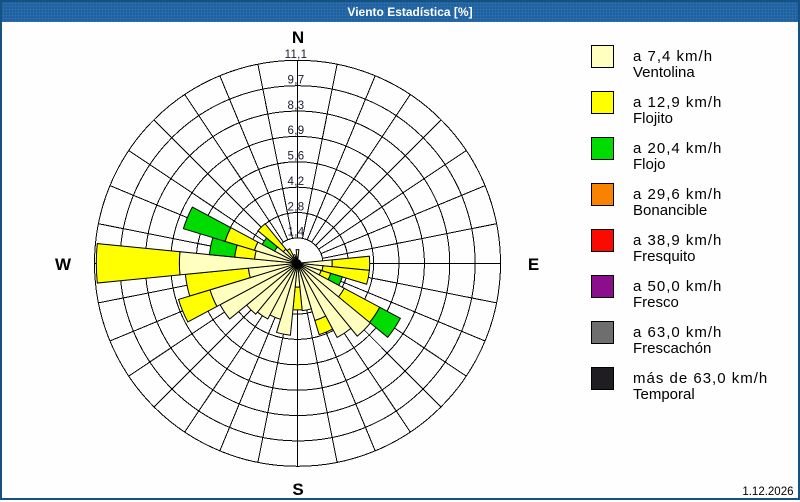  Describe the element at coordinates (296, 131) in the screenshot. I see `svg-text: 6,9` at that location.